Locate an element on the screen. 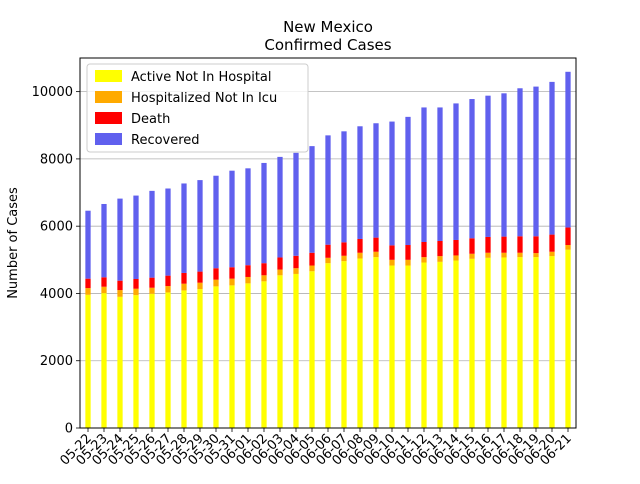 The image size is (640, 484). chart-subtitle: Confirmed Cases is located at coordinates (327, 45).